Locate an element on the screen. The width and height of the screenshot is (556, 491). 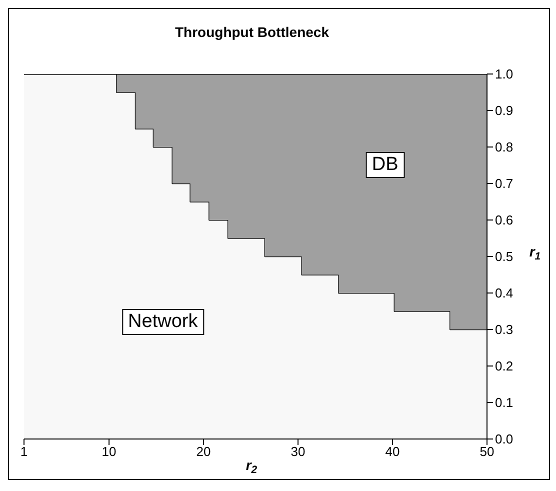
chart-title: Throughput Bottleneck is located at coordinates (252, 32).